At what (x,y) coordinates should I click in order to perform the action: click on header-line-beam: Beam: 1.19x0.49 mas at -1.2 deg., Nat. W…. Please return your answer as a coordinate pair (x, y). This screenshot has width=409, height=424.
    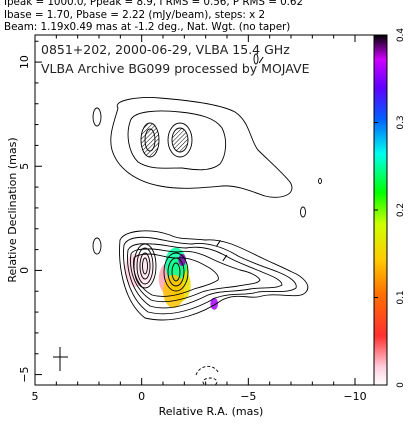
    Looking at the image, I should click on (147, 27).